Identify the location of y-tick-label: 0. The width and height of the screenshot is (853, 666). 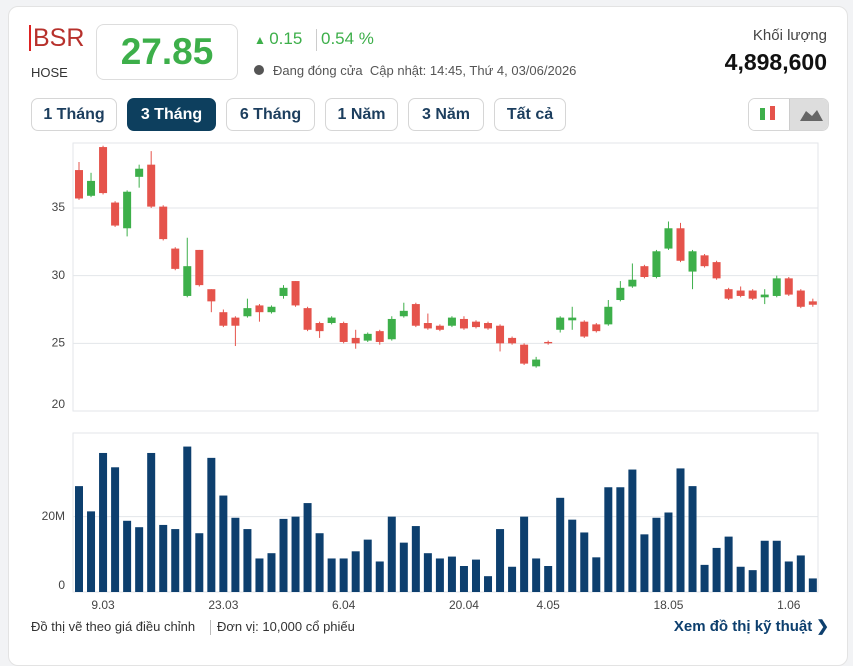
(61, 585).